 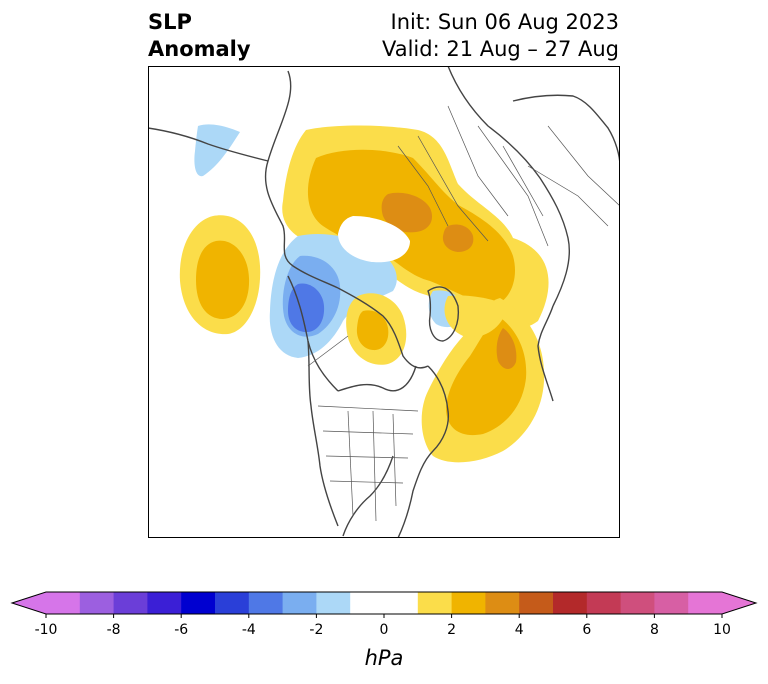 I want to click on colorbar-extend-under, so click(x=29, y=603).